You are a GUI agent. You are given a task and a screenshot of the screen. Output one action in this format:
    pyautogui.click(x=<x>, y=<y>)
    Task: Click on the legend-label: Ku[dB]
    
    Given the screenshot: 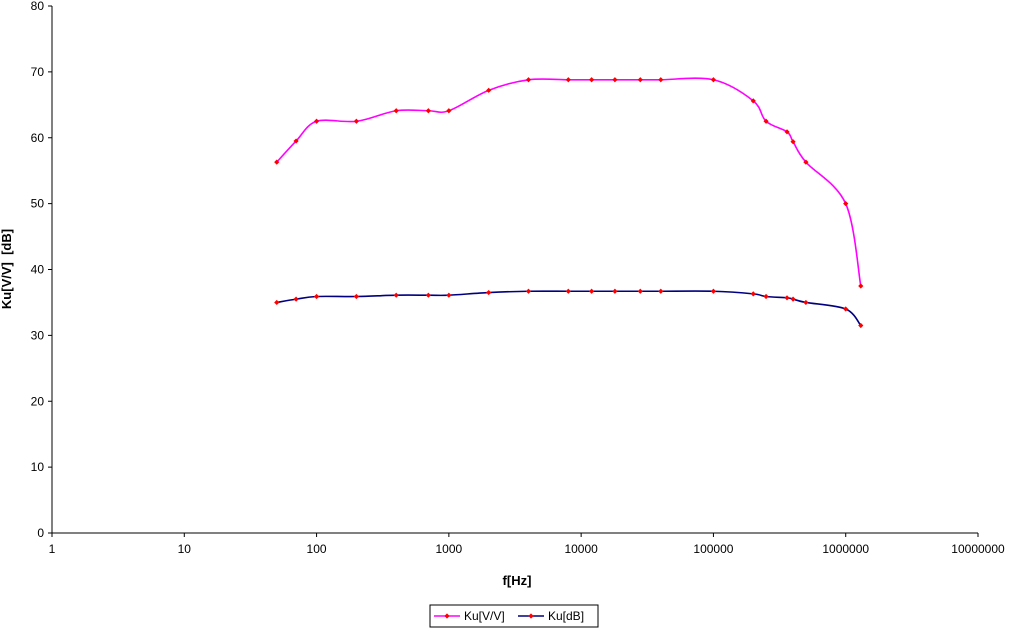 What is the action you would take?
    pyautogui.click(x=566, y=616)
    